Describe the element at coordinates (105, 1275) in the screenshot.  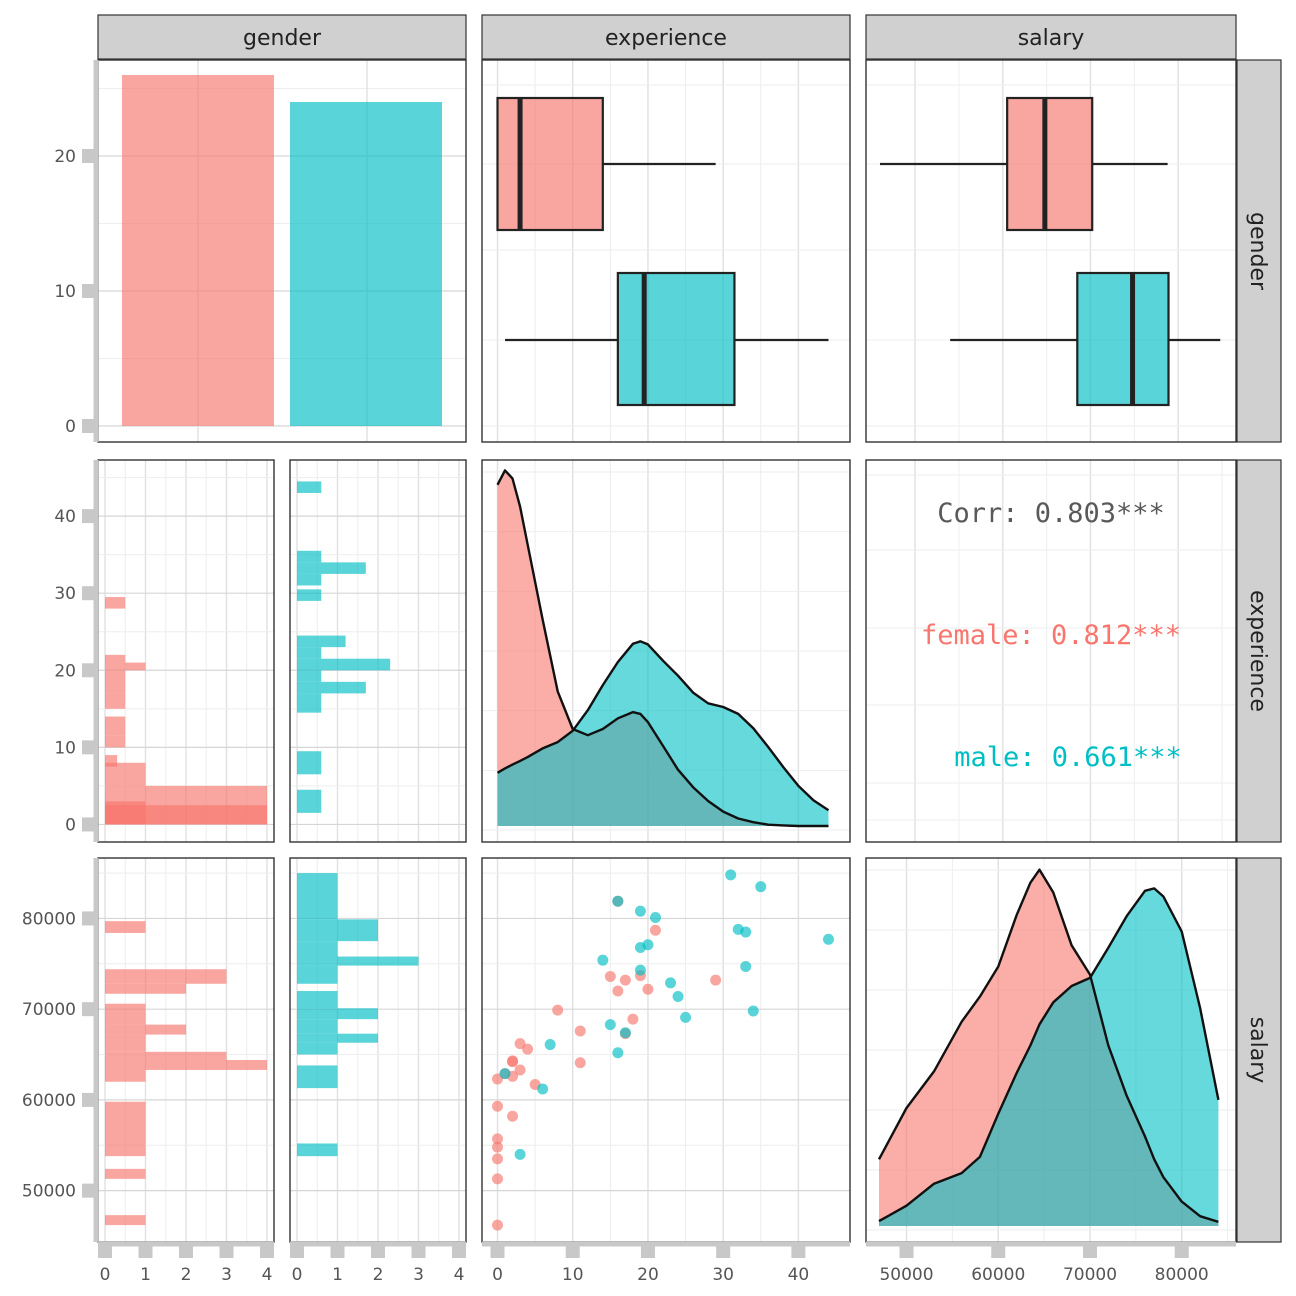
I see `x-hist-female-tick-label: 0` at that location.